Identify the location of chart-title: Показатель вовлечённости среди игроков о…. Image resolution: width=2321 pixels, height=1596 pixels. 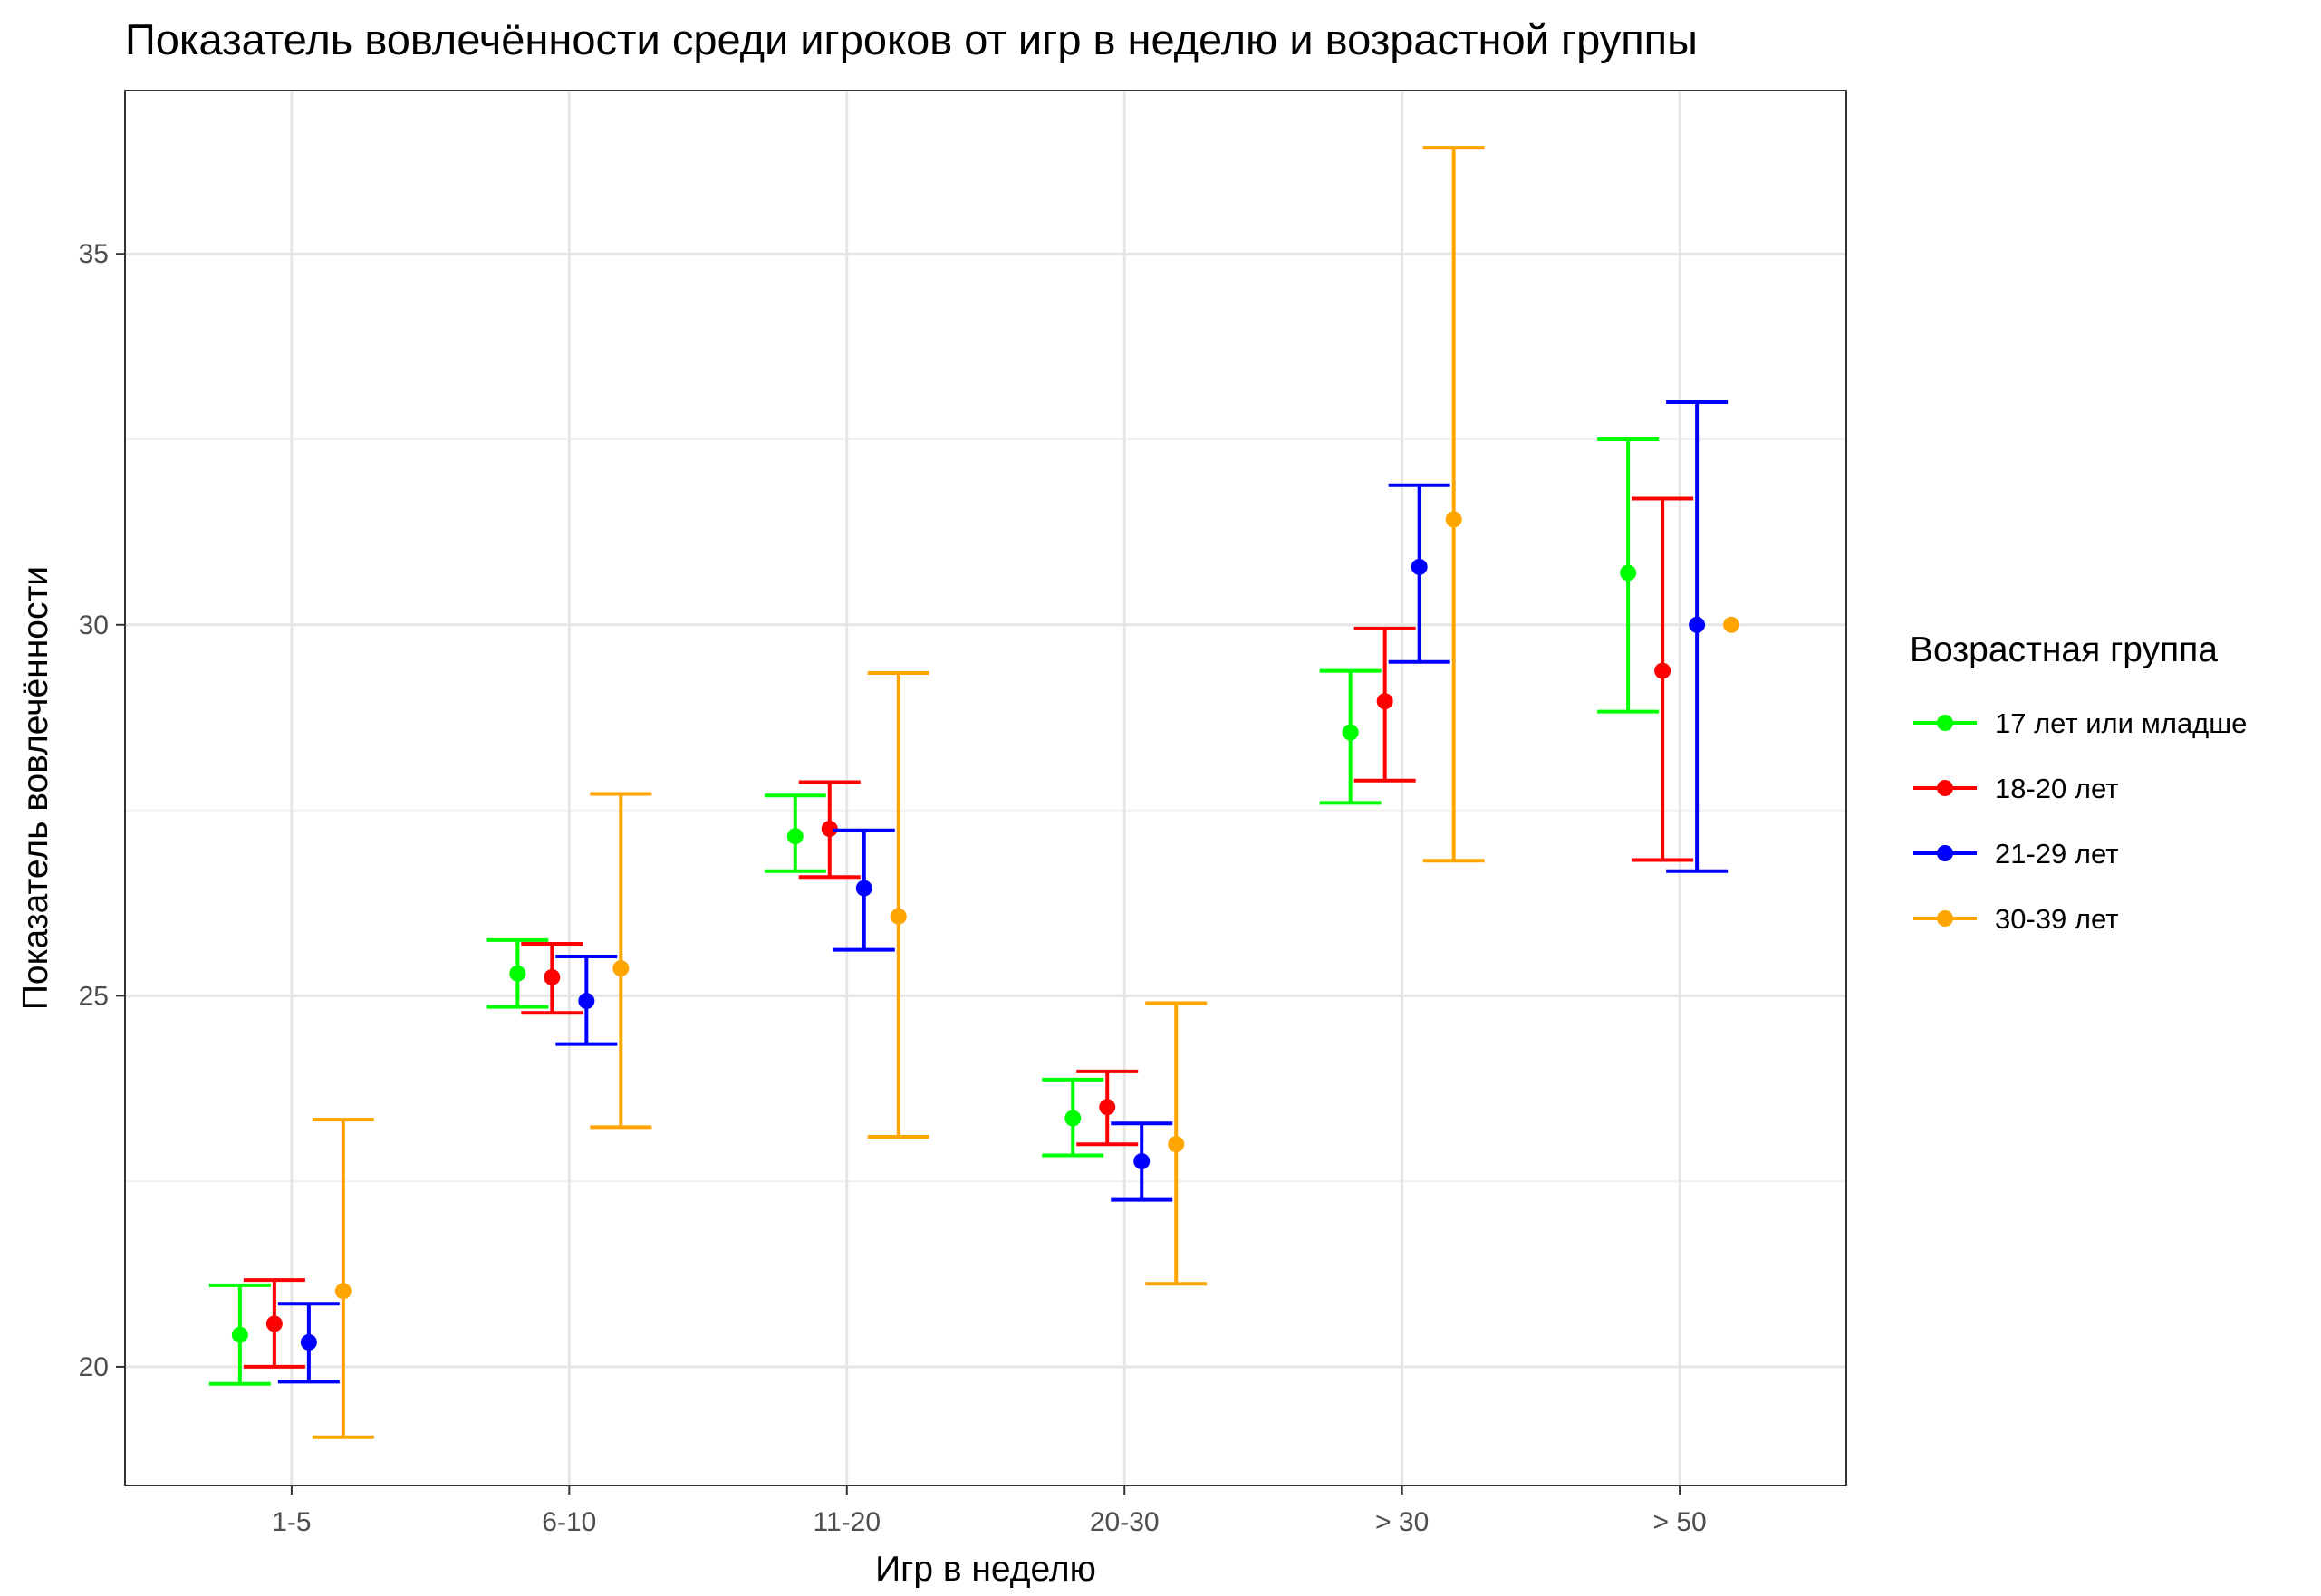
(911, 39).